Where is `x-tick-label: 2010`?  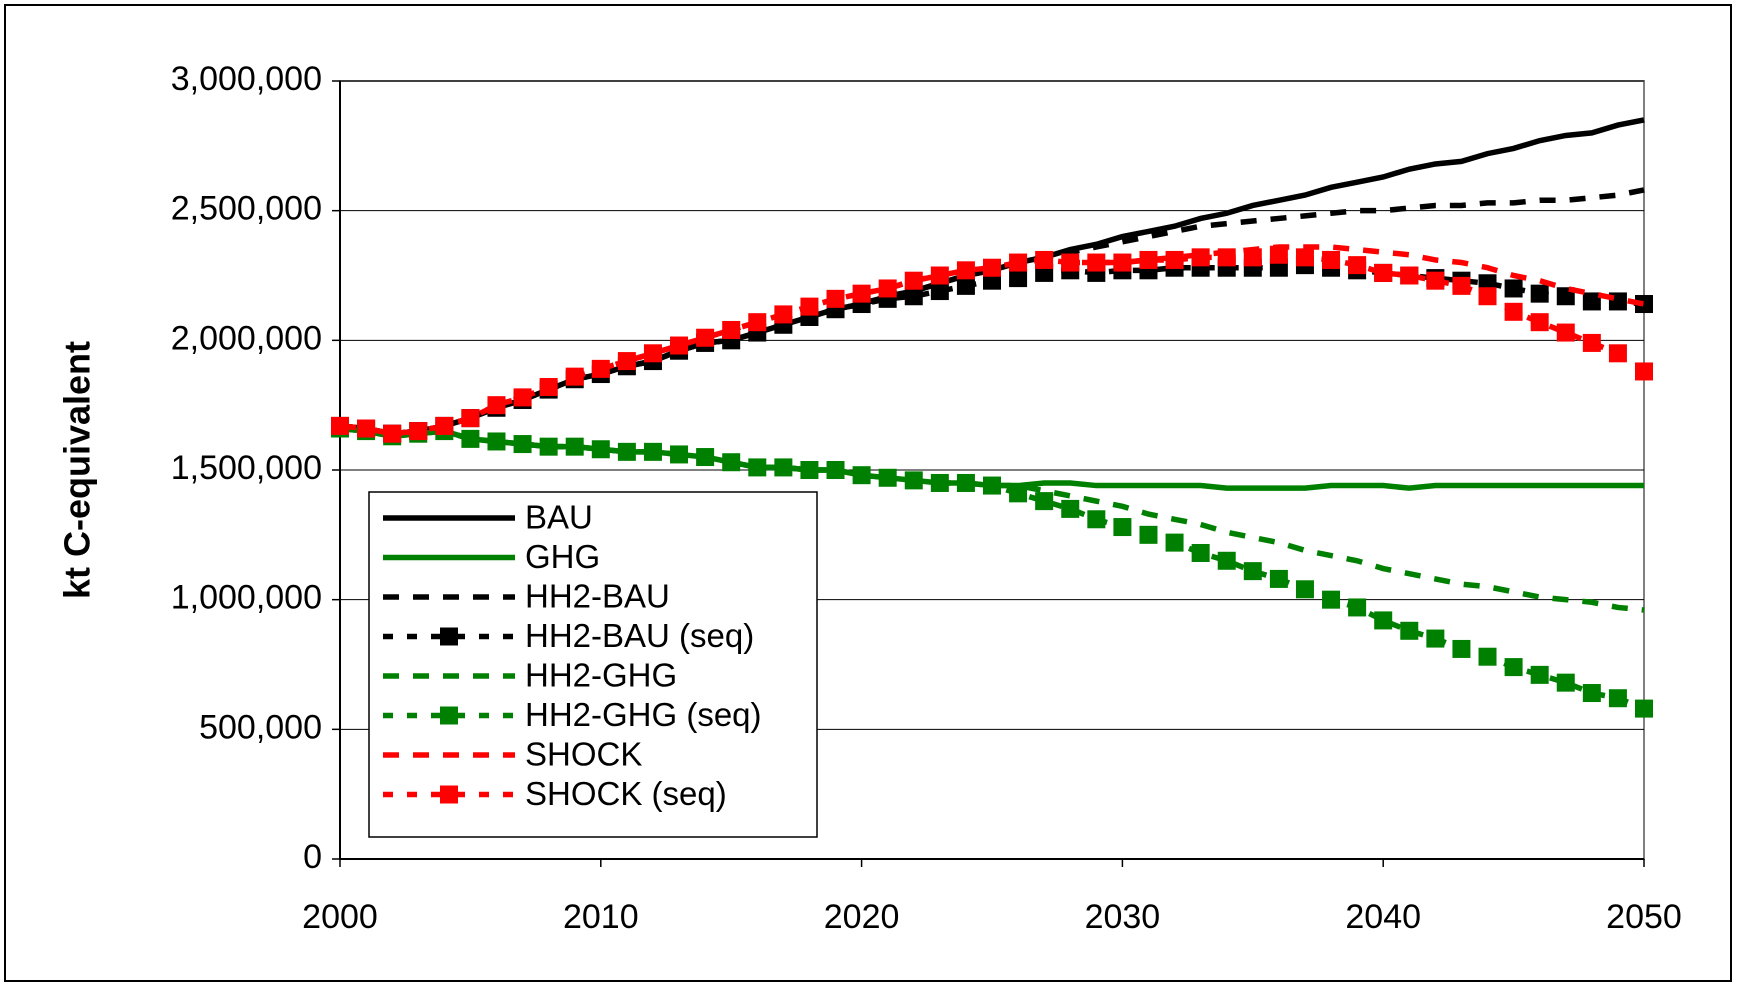
x-tick-label: 2010 is located at coordinates (601, 917).